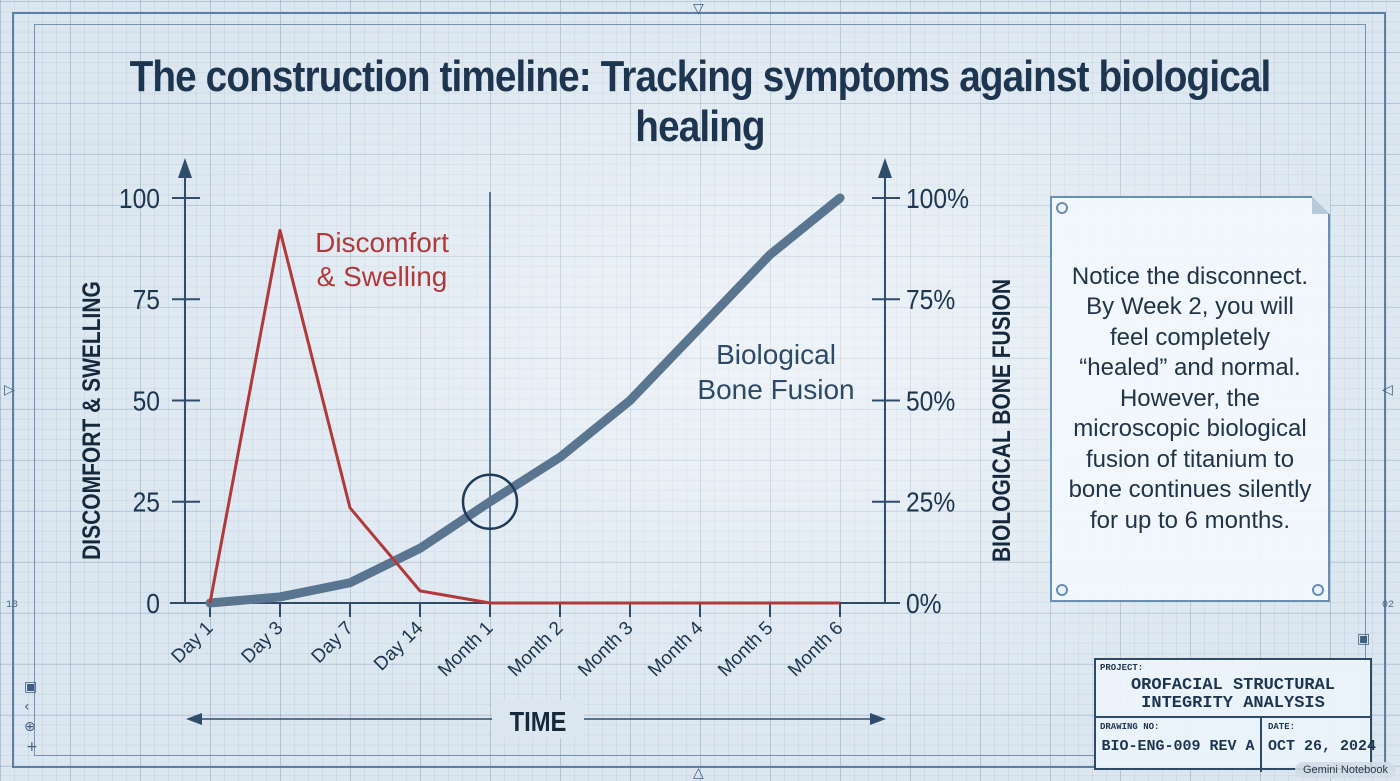 The width and height of the screenshot is (1400, 781). I want to click on y-left-tick-label: 75, so click(146, 300).